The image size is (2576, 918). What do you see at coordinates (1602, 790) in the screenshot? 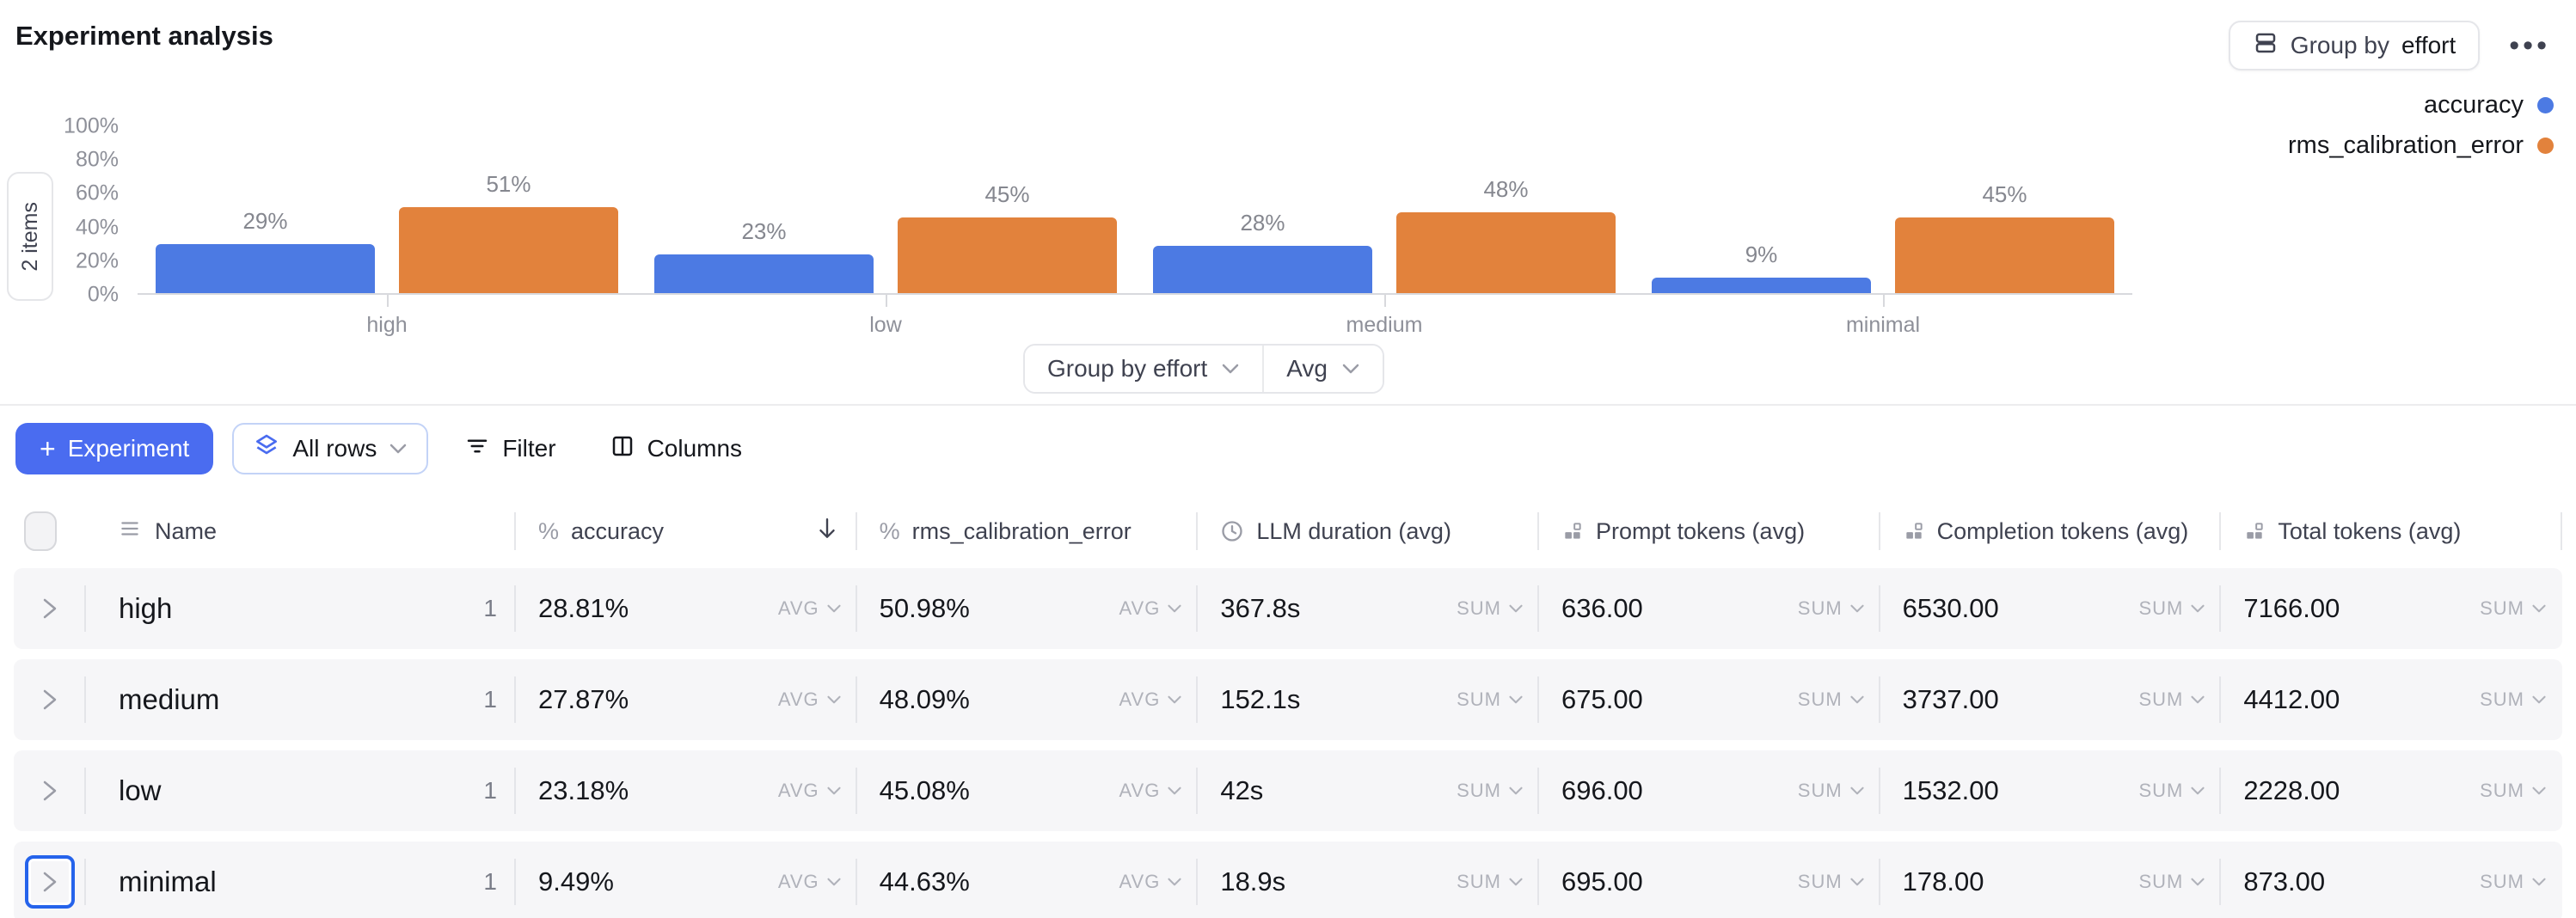
I see `cell-value: 696.00` at bounding box center [1602, 790].